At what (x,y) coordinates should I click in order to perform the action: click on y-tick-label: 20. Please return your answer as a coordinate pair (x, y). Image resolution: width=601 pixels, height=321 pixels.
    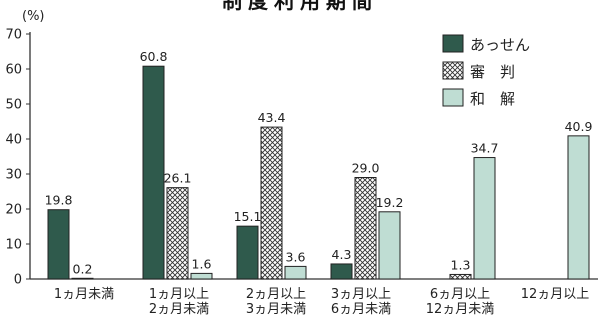
    Looking at the image, I should click on (13, 210).